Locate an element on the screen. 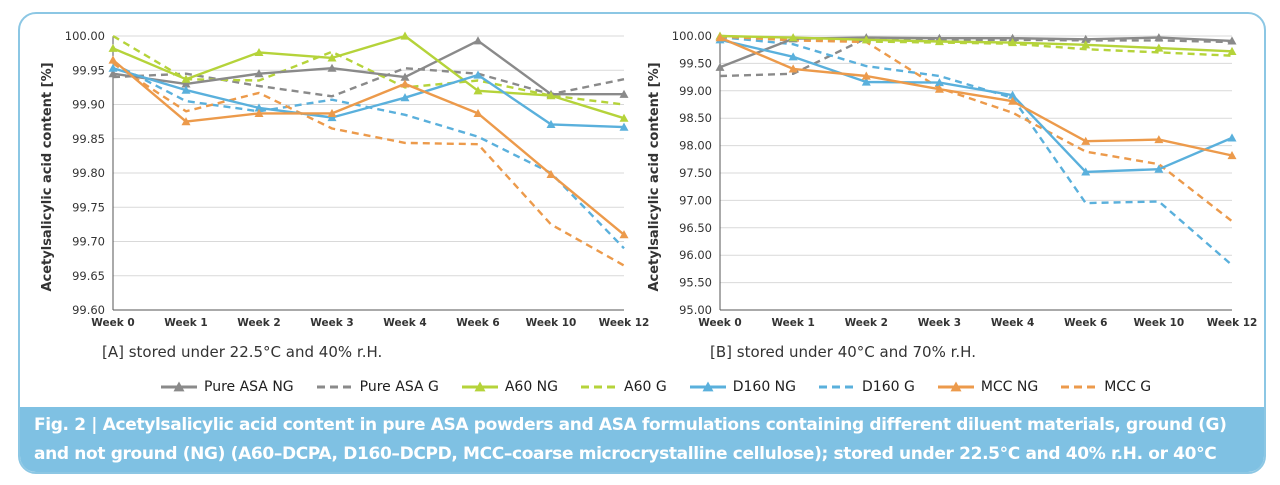 The image size is (1280, 485). x-tick-label: Week 1 is located at coordinates (792, 323).